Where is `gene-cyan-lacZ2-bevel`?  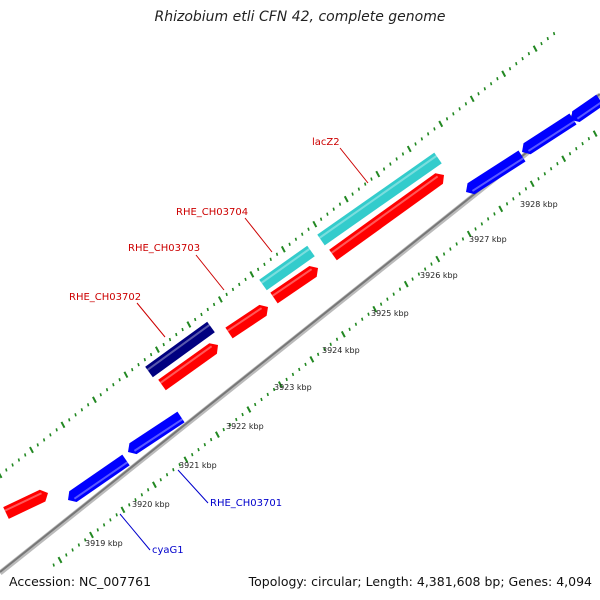 gene-cyan-lacZ2-bevel is located at coordinates (378, 197).